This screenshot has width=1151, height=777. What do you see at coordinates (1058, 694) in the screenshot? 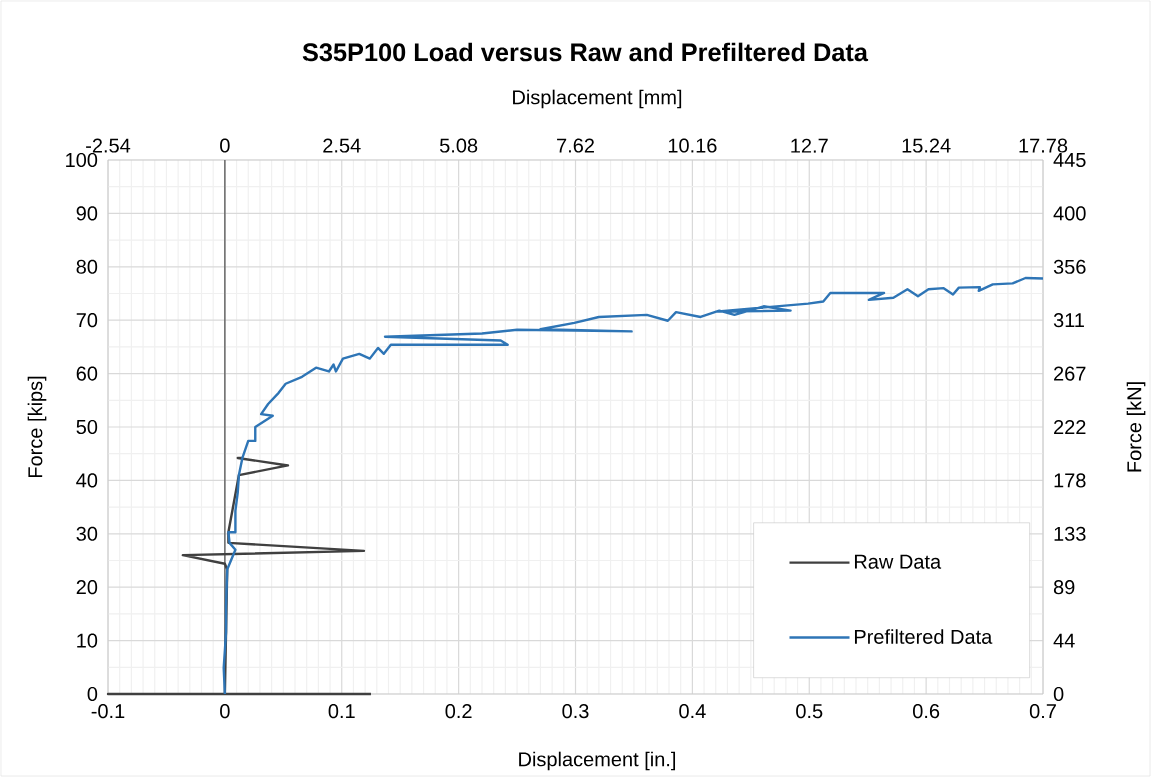
I see `y2-tick-label: 0` at bounding box center [1058, 694].